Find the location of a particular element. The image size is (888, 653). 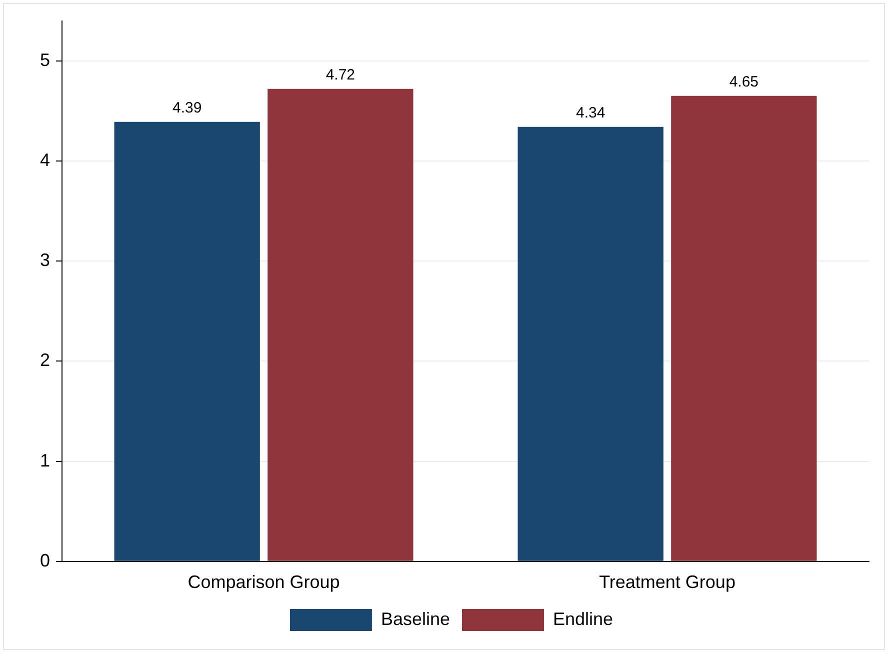

y-tick-label: 4 is located at coordinates (45, 160).